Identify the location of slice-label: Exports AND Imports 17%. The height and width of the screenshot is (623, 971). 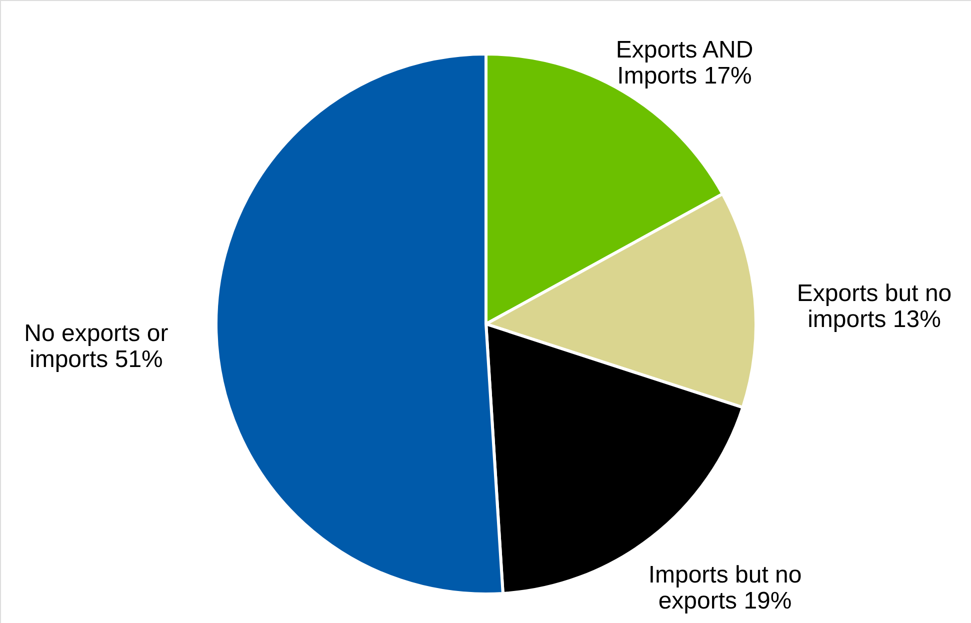
(685, 63).